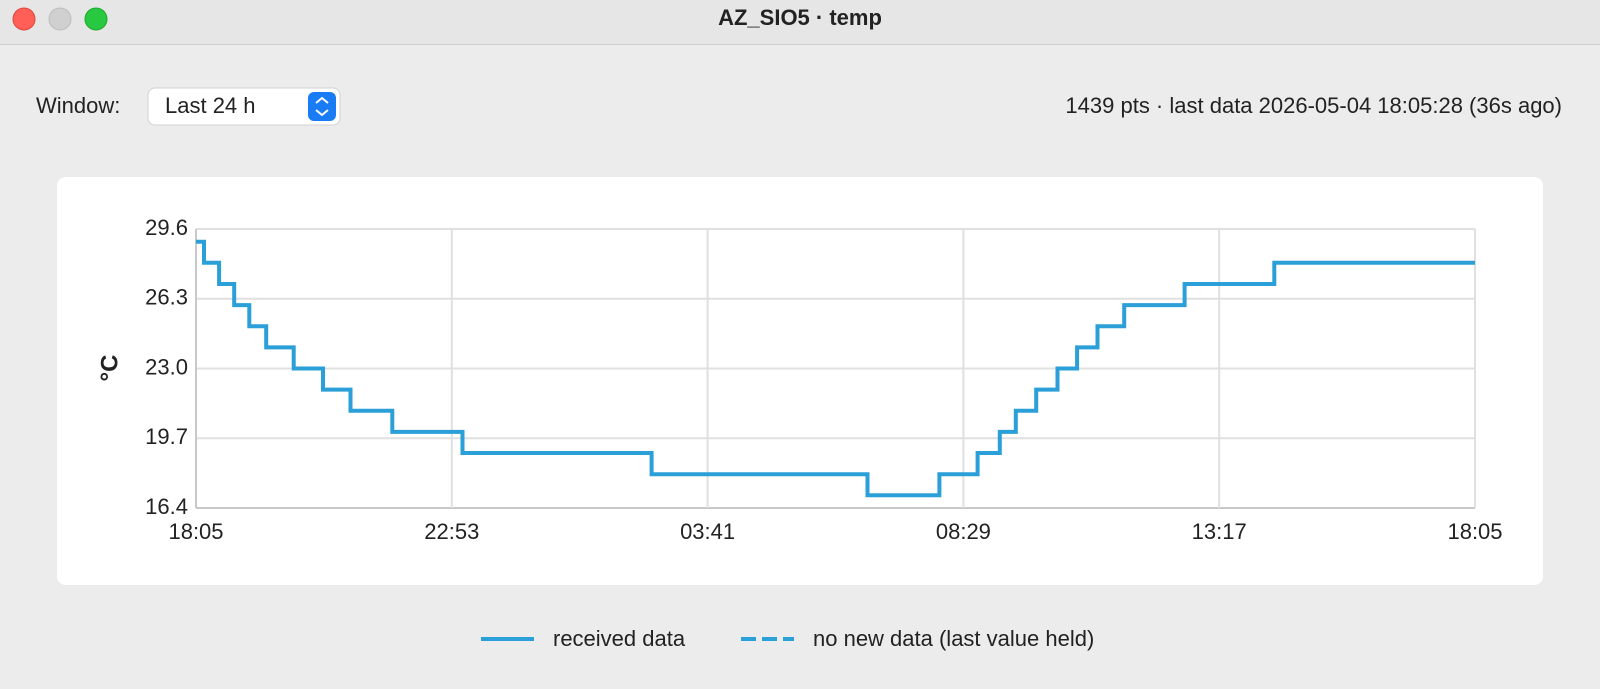  I want to click on stepper-arrows, so click(322, 106).